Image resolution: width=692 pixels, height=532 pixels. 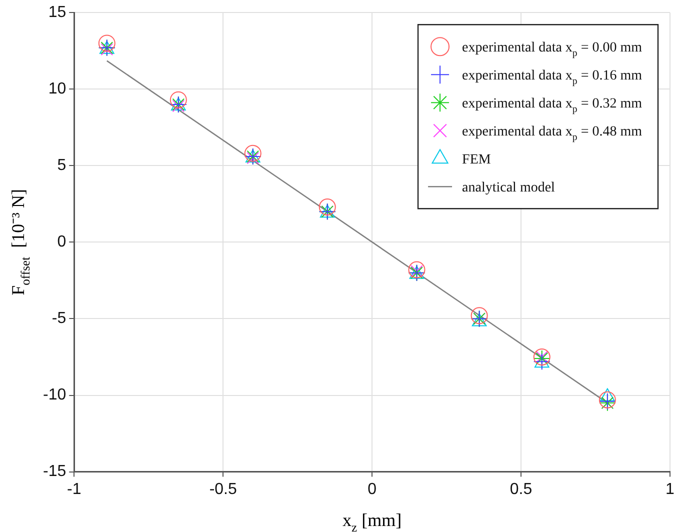 I want to click on y-tick-label: -5, so click(x=59, y=319).